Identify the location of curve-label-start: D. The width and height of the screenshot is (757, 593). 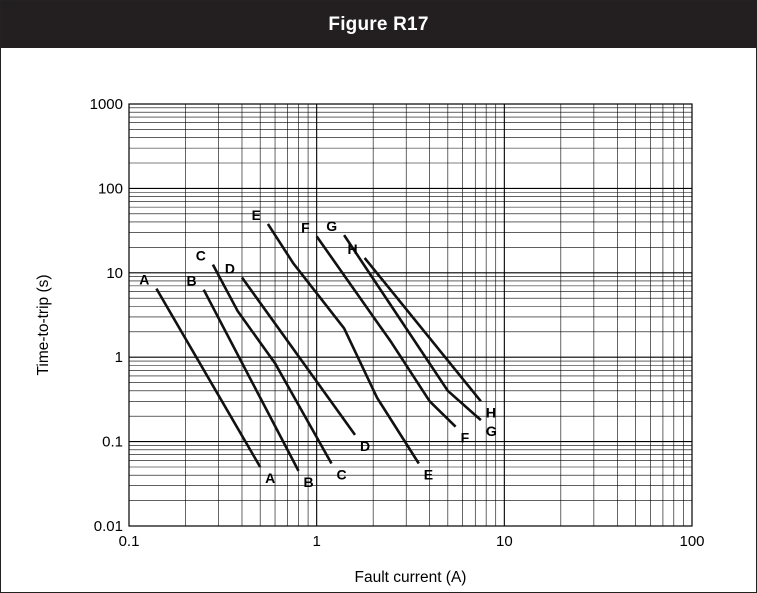
(230, 268).